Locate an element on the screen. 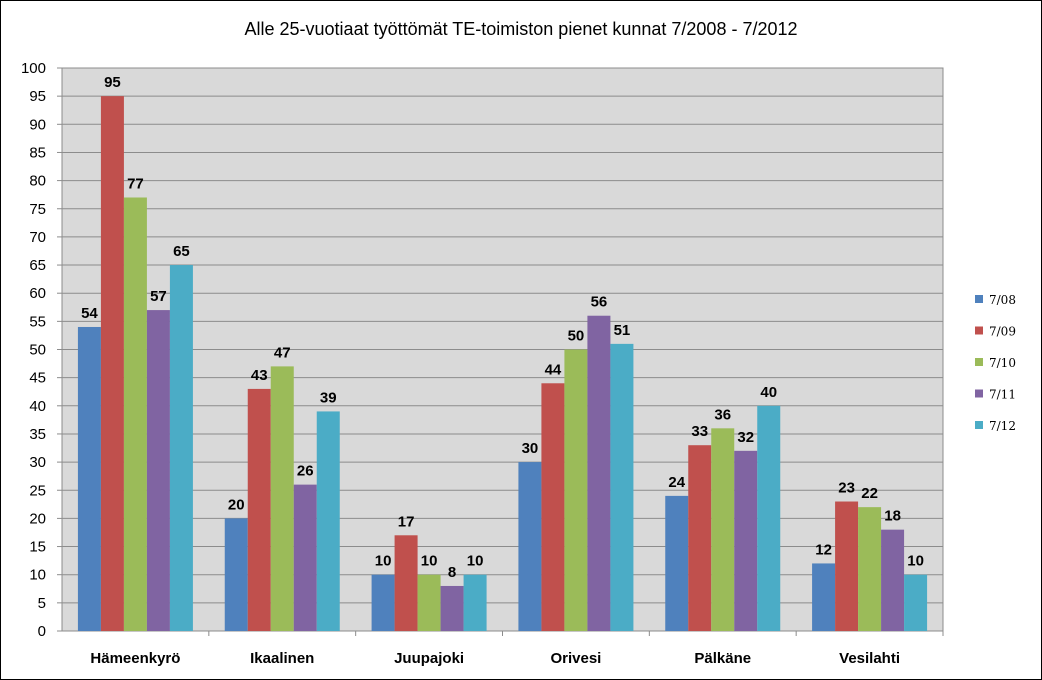 Image resolution: width=1042 pixels, height=680 pixels. category-label: Orivesi is located at coordinates (575, 658).